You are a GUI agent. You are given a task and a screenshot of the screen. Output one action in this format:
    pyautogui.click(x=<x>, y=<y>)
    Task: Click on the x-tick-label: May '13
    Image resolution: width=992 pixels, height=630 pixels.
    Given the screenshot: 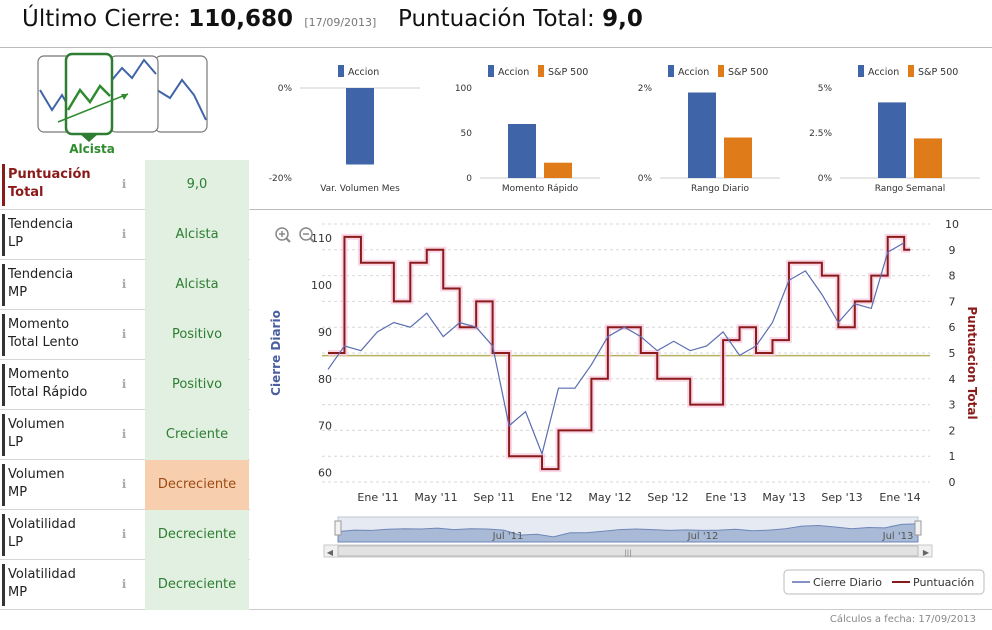 What is the action you would take?
    pyautogui.click(x=783, y=497)
    